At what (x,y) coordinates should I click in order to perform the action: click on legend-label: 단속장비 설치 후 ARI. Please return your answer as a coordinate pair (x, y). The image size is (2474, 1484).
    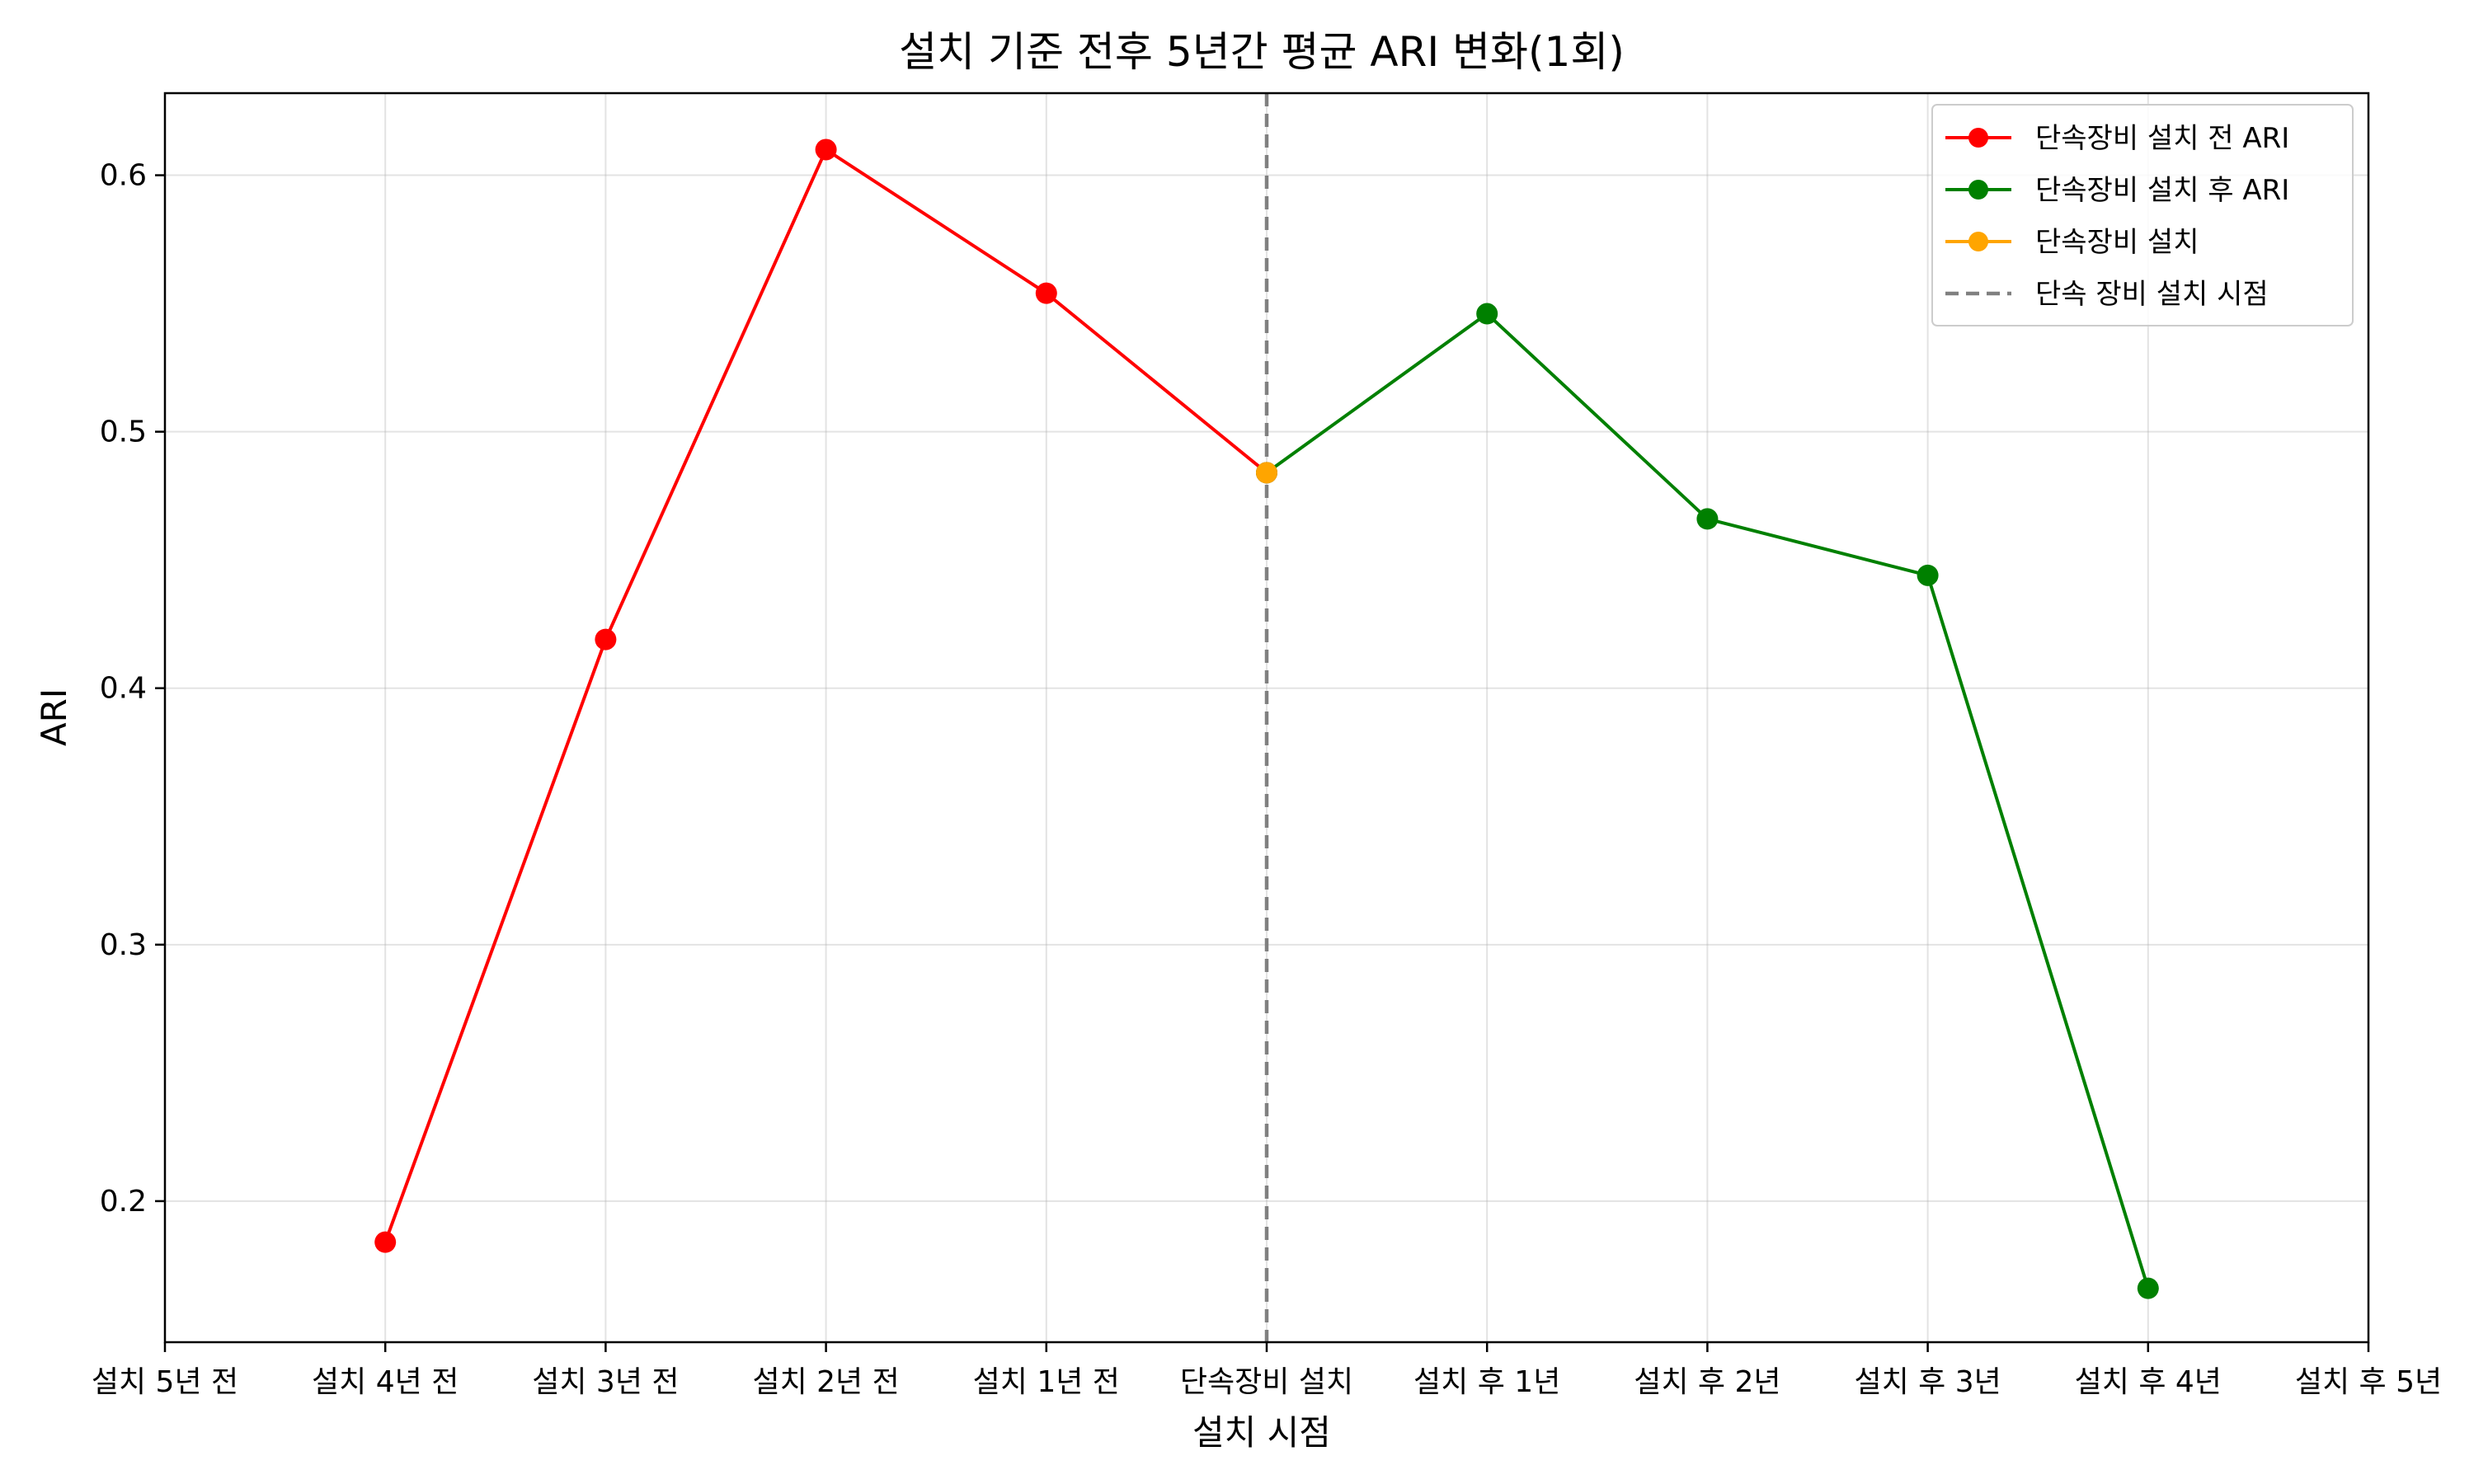
    Looking at the image, I should click on (2162, 190).